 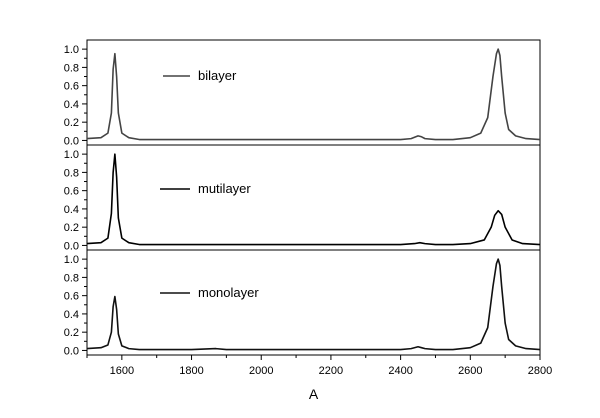 I want to click on x-tick-label: 2800, so click(x=540, y=371).